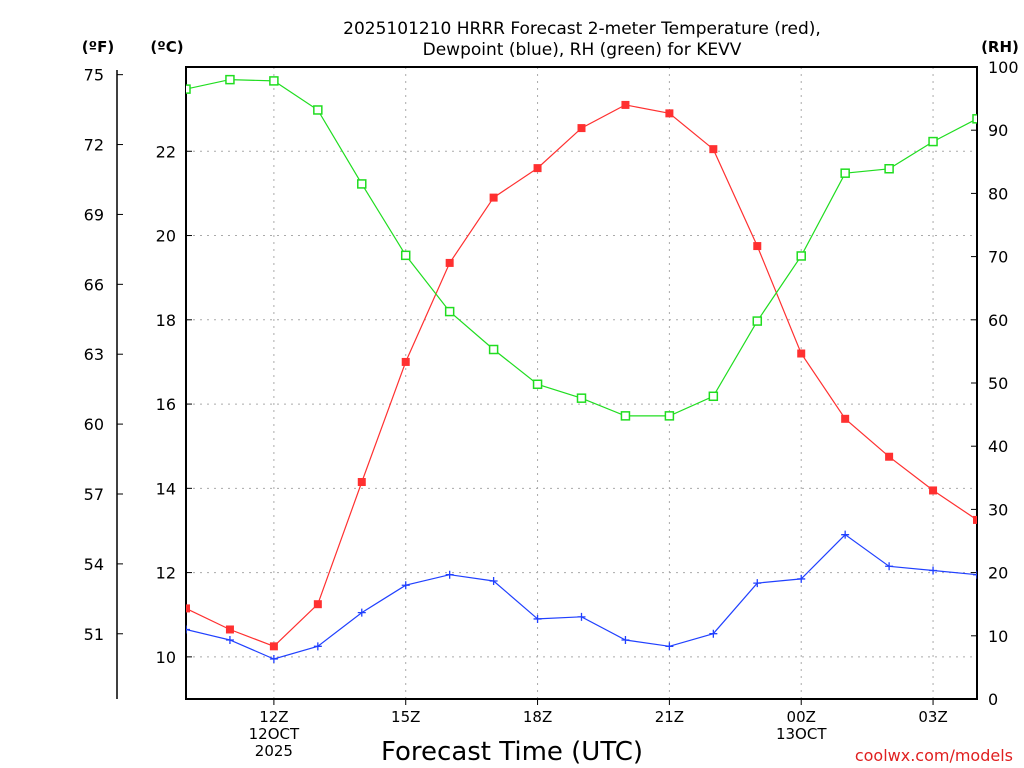 The width and height of the screenshot is (1024, 768). What do you see at coordinates (94, 75) in the screenshot?
I see `fahrenheit-tick-label: 75` at bounding box center [94, 75].